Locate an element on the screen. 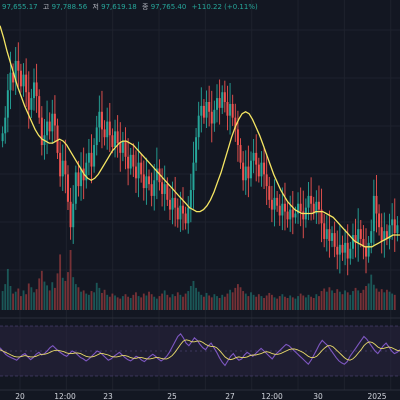  x-tick-label: 20 is located at coordinates (20, 396).